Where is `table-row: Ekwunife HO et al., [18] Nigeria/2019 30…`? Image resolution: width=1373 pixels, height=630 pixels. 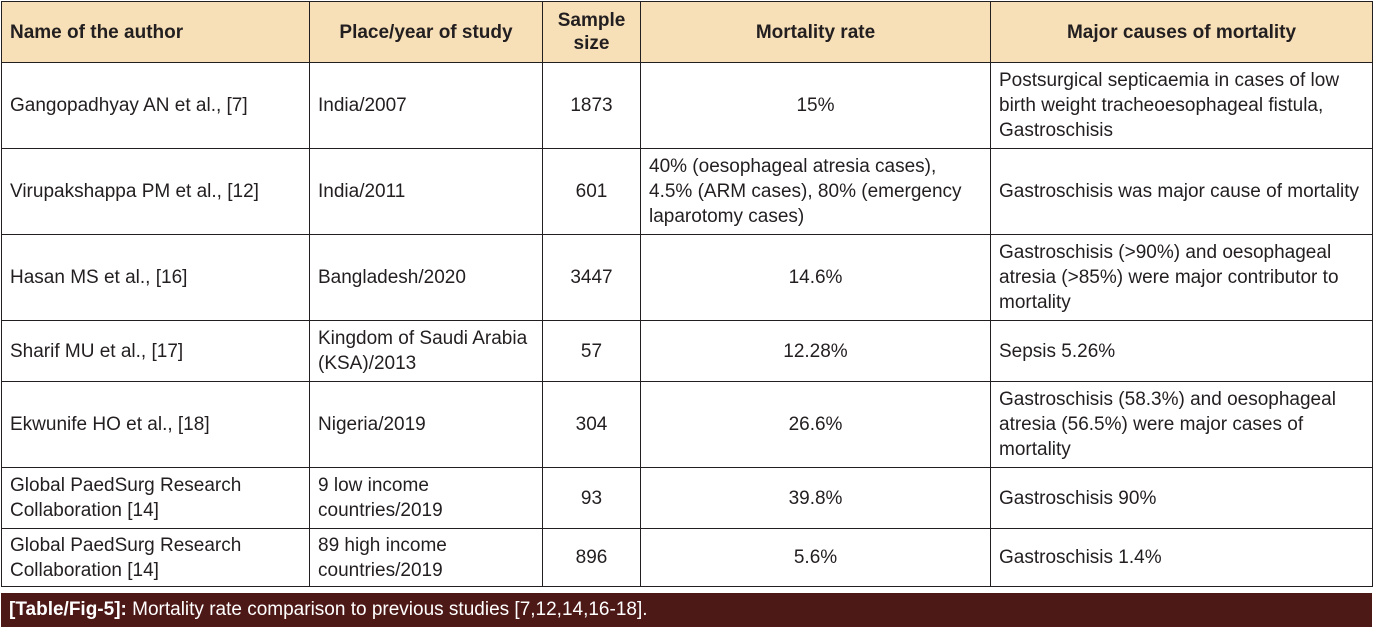
table-row: Ekwunife HO et al., [18] Nigeria/2019 30… is located at coordinates (687, 424).